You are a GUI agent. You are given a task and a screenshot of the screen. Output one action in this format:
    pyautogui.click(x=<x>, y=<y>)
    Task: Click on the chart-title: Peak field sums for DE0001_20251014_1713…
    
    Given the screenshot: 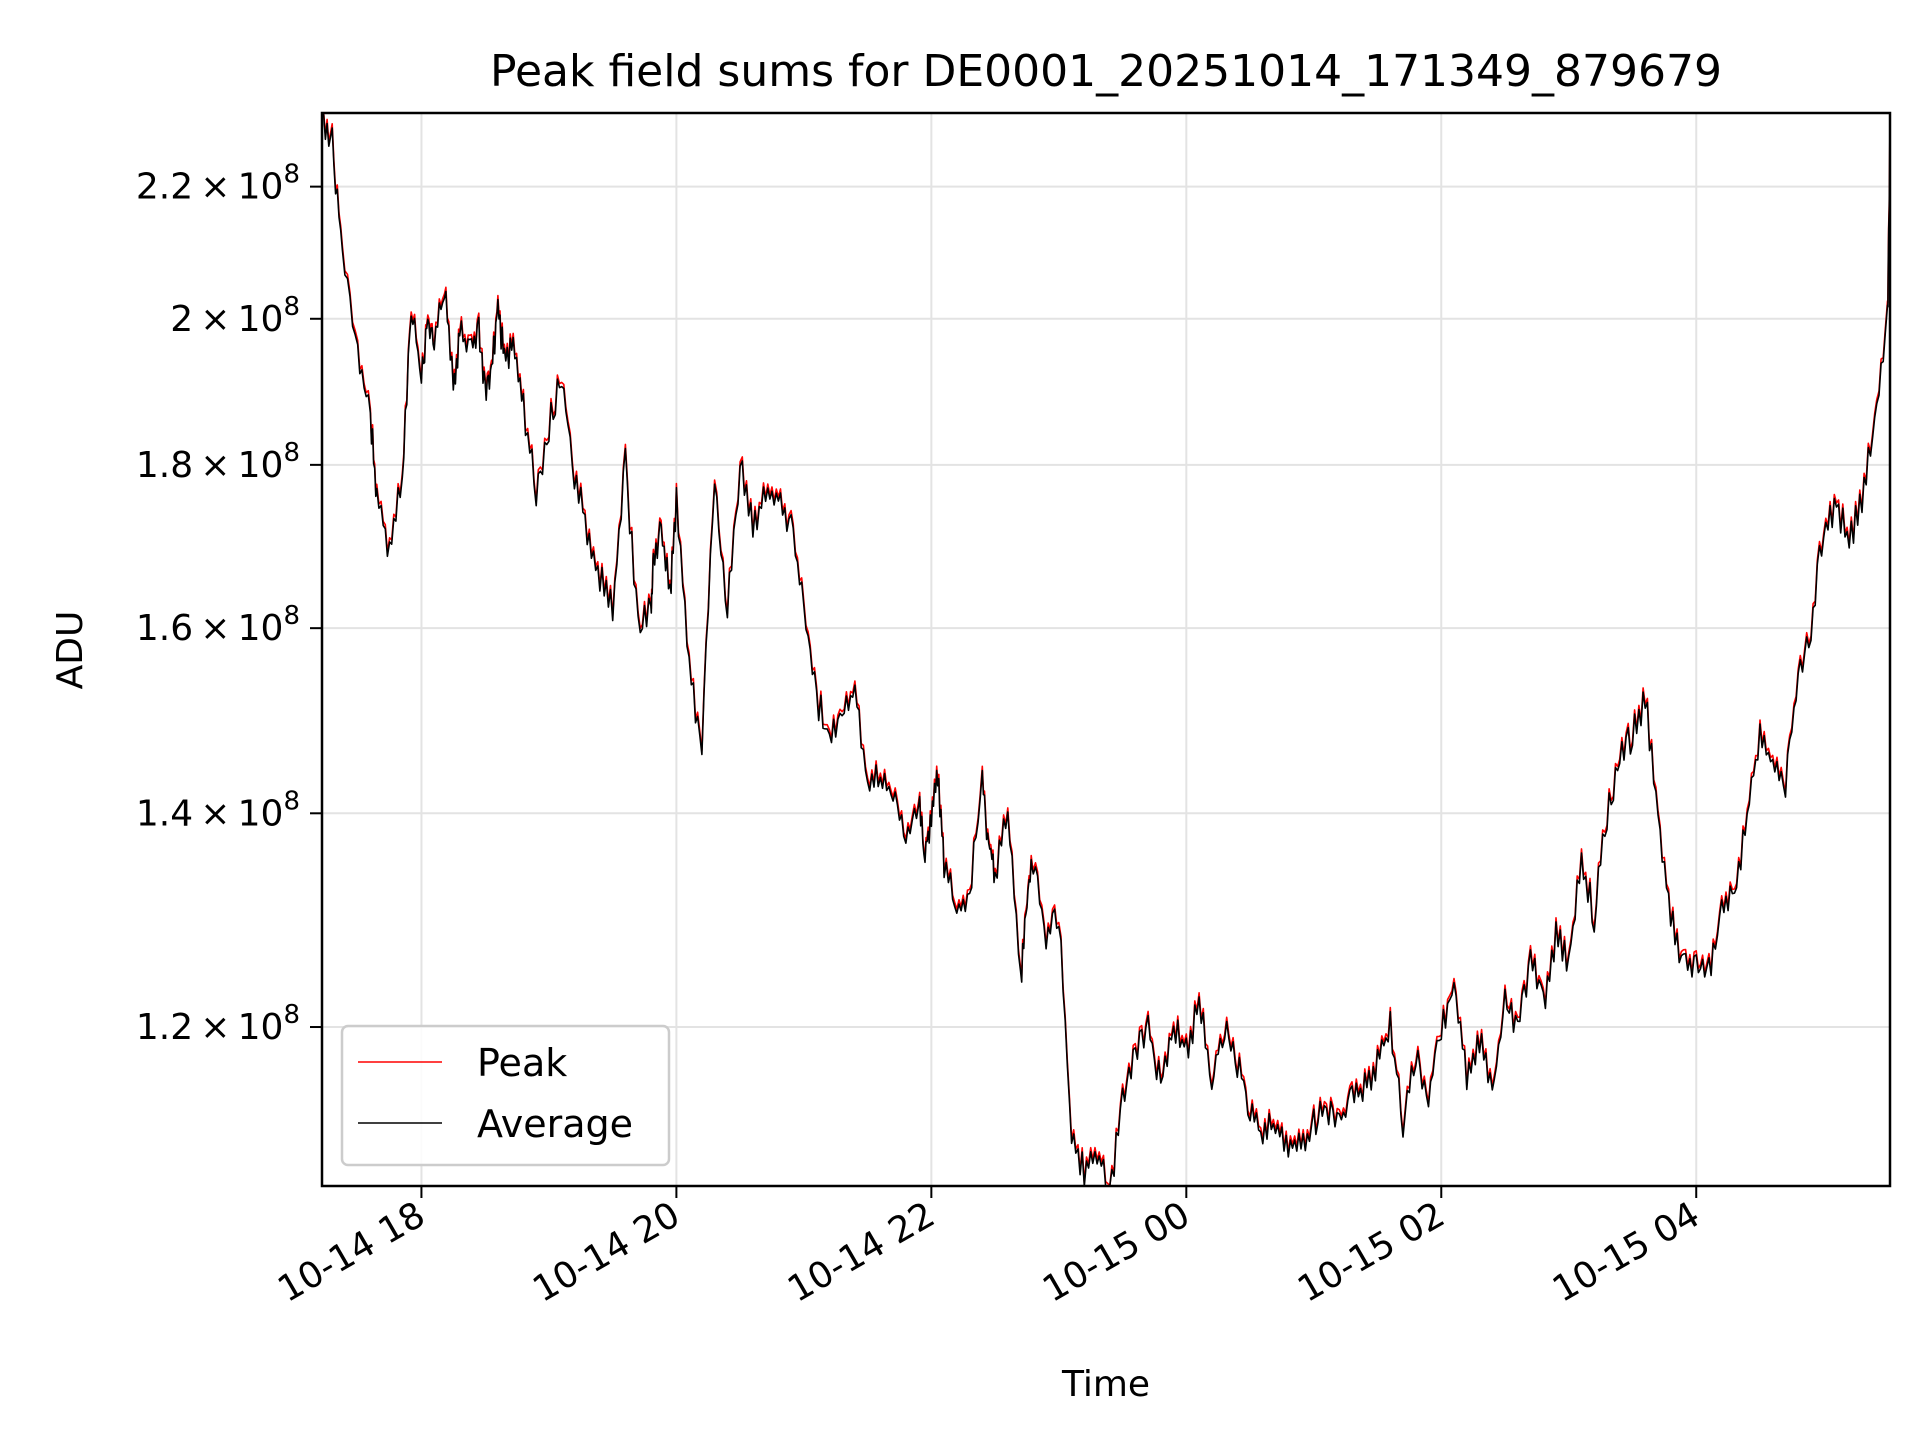 What is the action you would take?
    pyautogui.click(x=1106, y=71)
    